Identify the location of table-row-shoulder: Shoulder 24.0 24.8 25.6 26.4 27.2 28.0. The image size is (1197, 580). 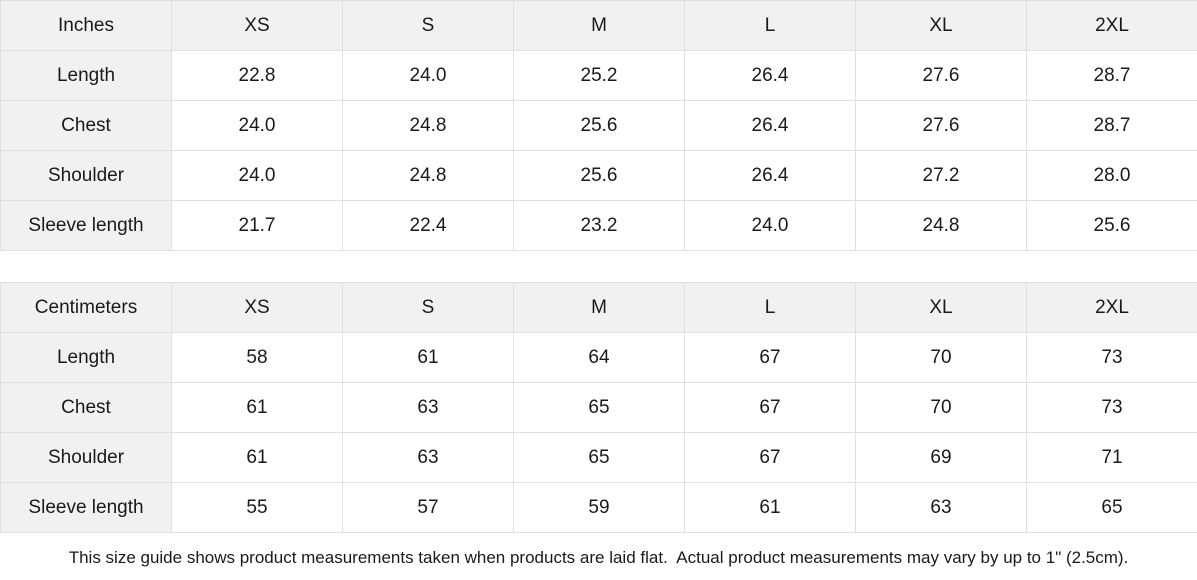
(598, 175).